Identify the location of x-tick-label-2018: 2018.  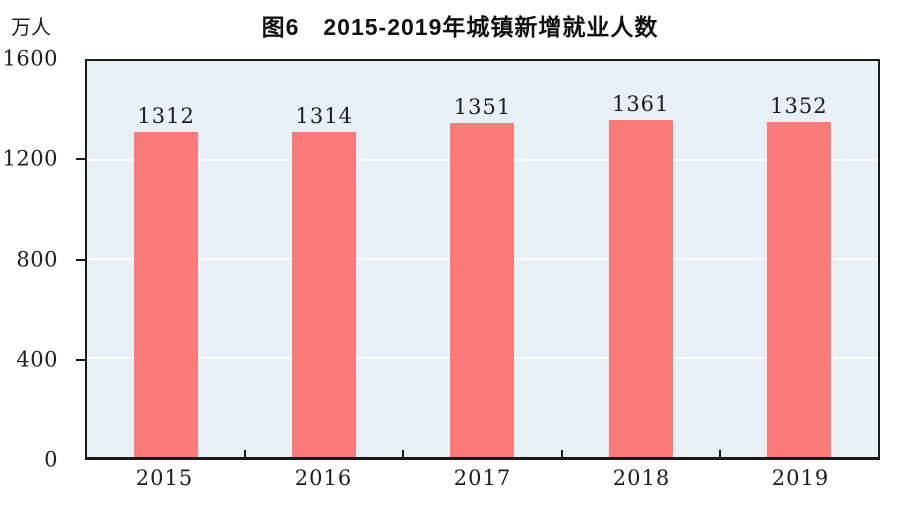
(641, 478).